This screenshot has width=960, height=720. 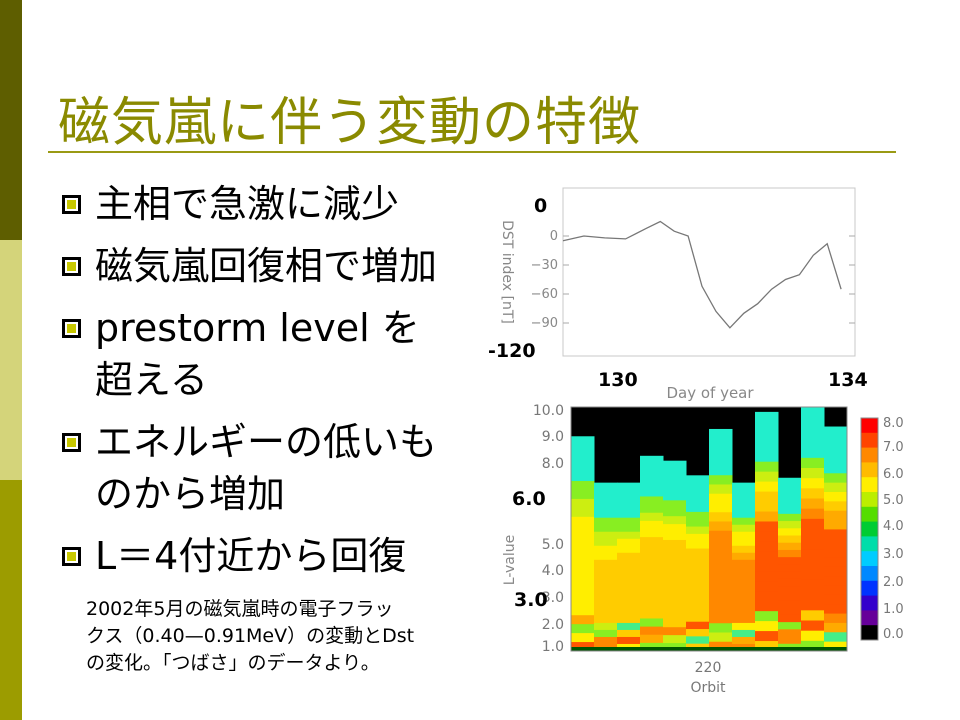 I want to click on title-rule, so click(x=472, y=152).